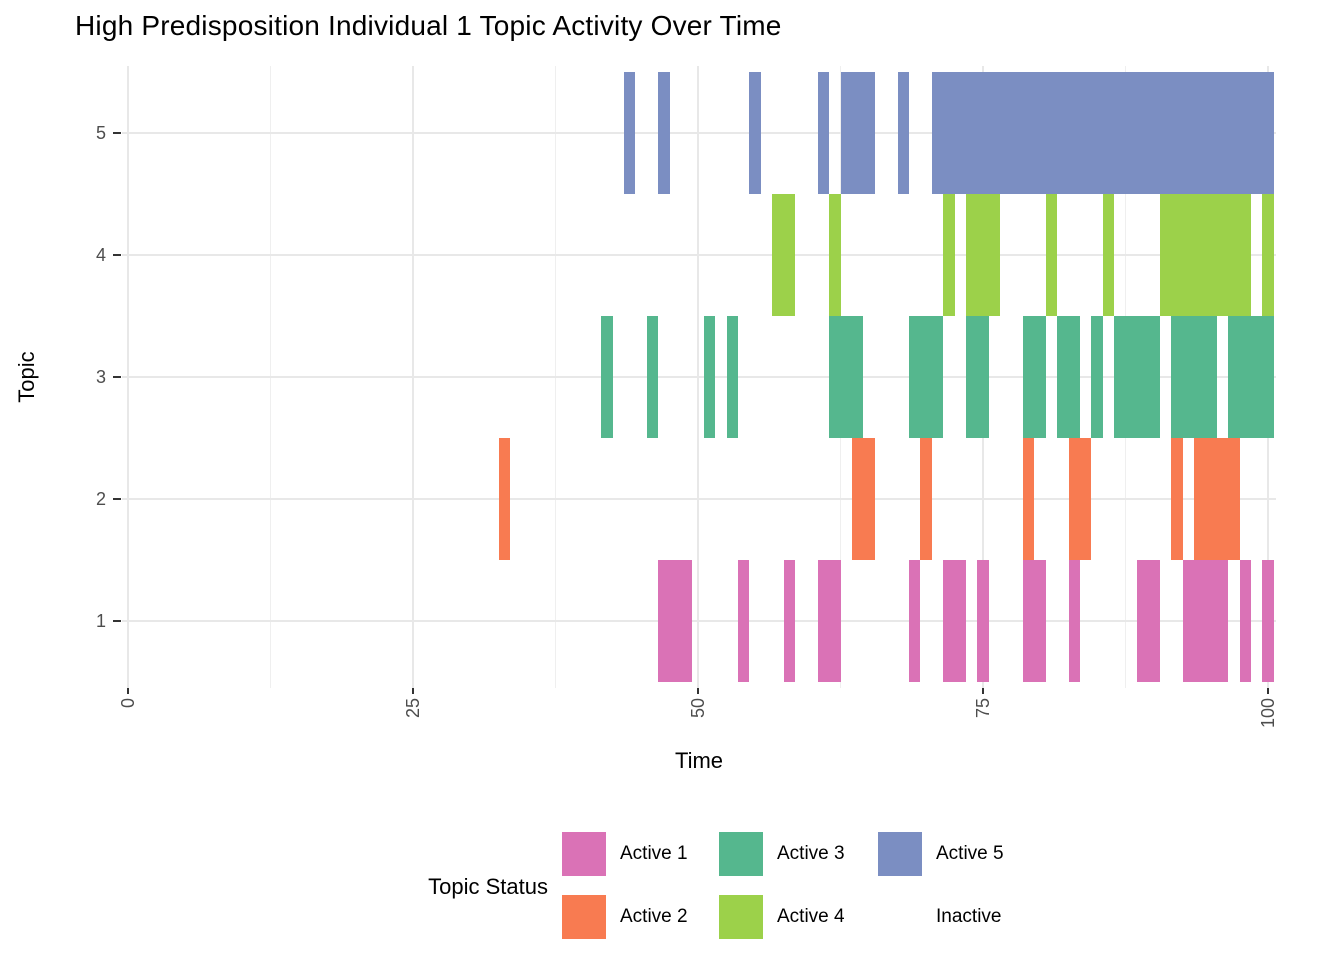 The height and width of the screenshot is (960, 1344). I want to click on legend-item-label: Active 2, so click(654, 916).